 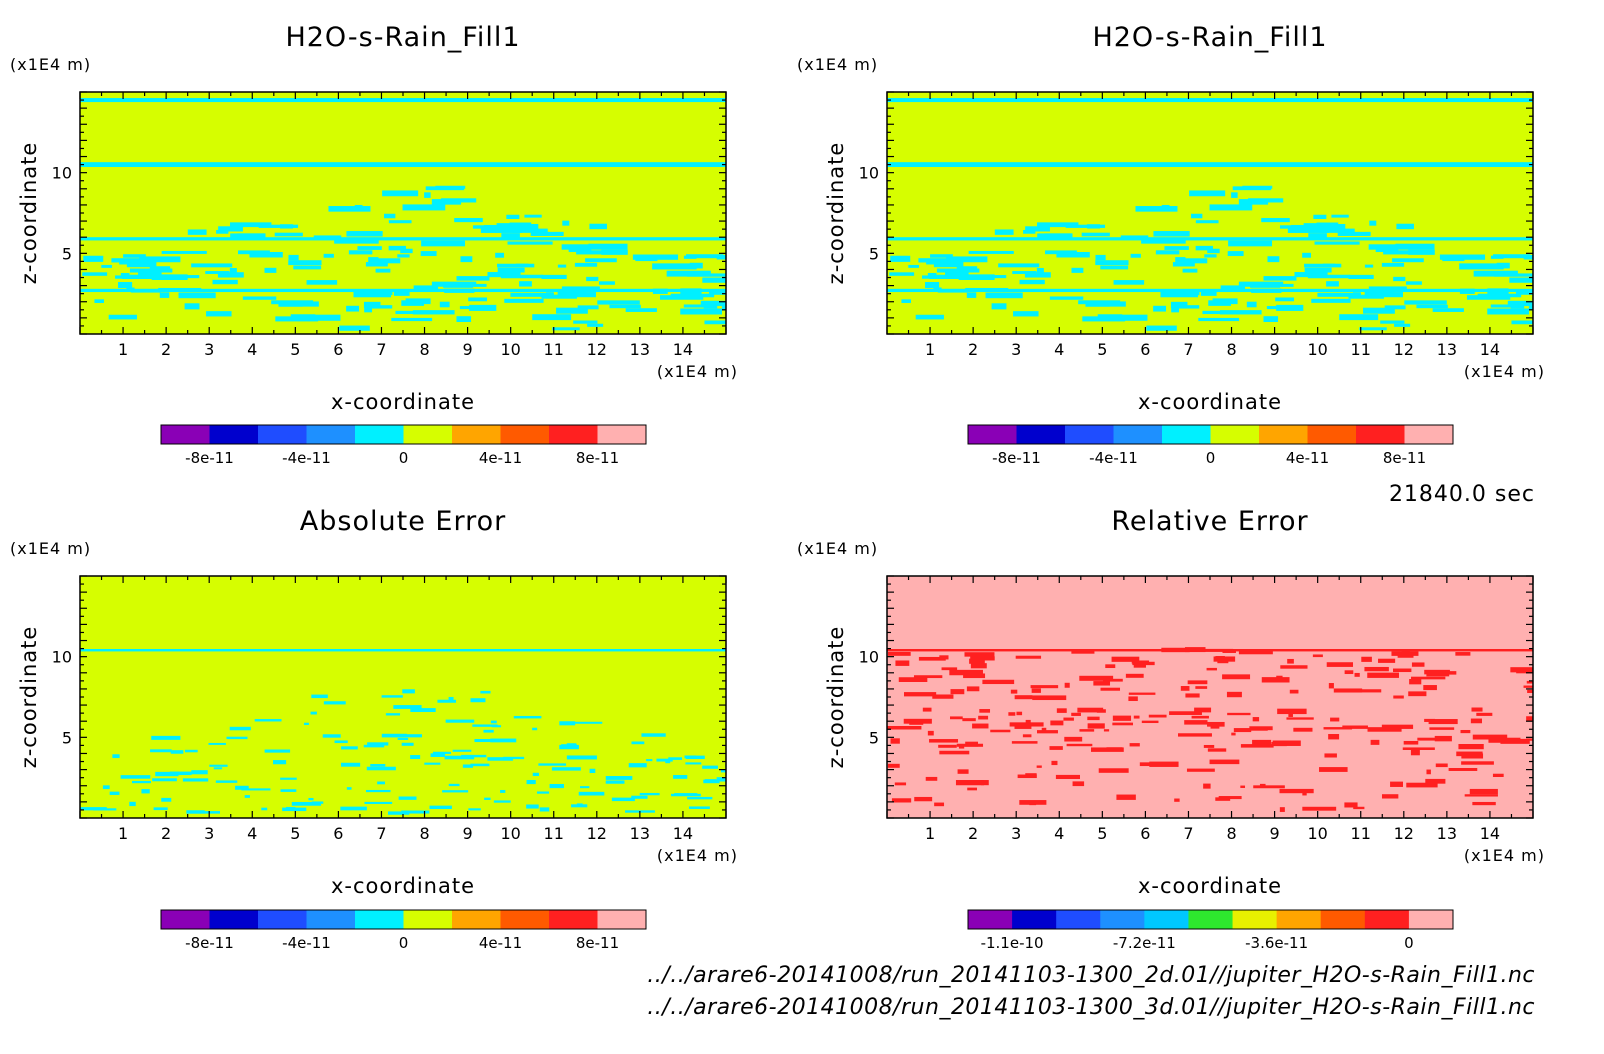 I want to click on x-tick-label: 9, so click(x=1275, y=349).